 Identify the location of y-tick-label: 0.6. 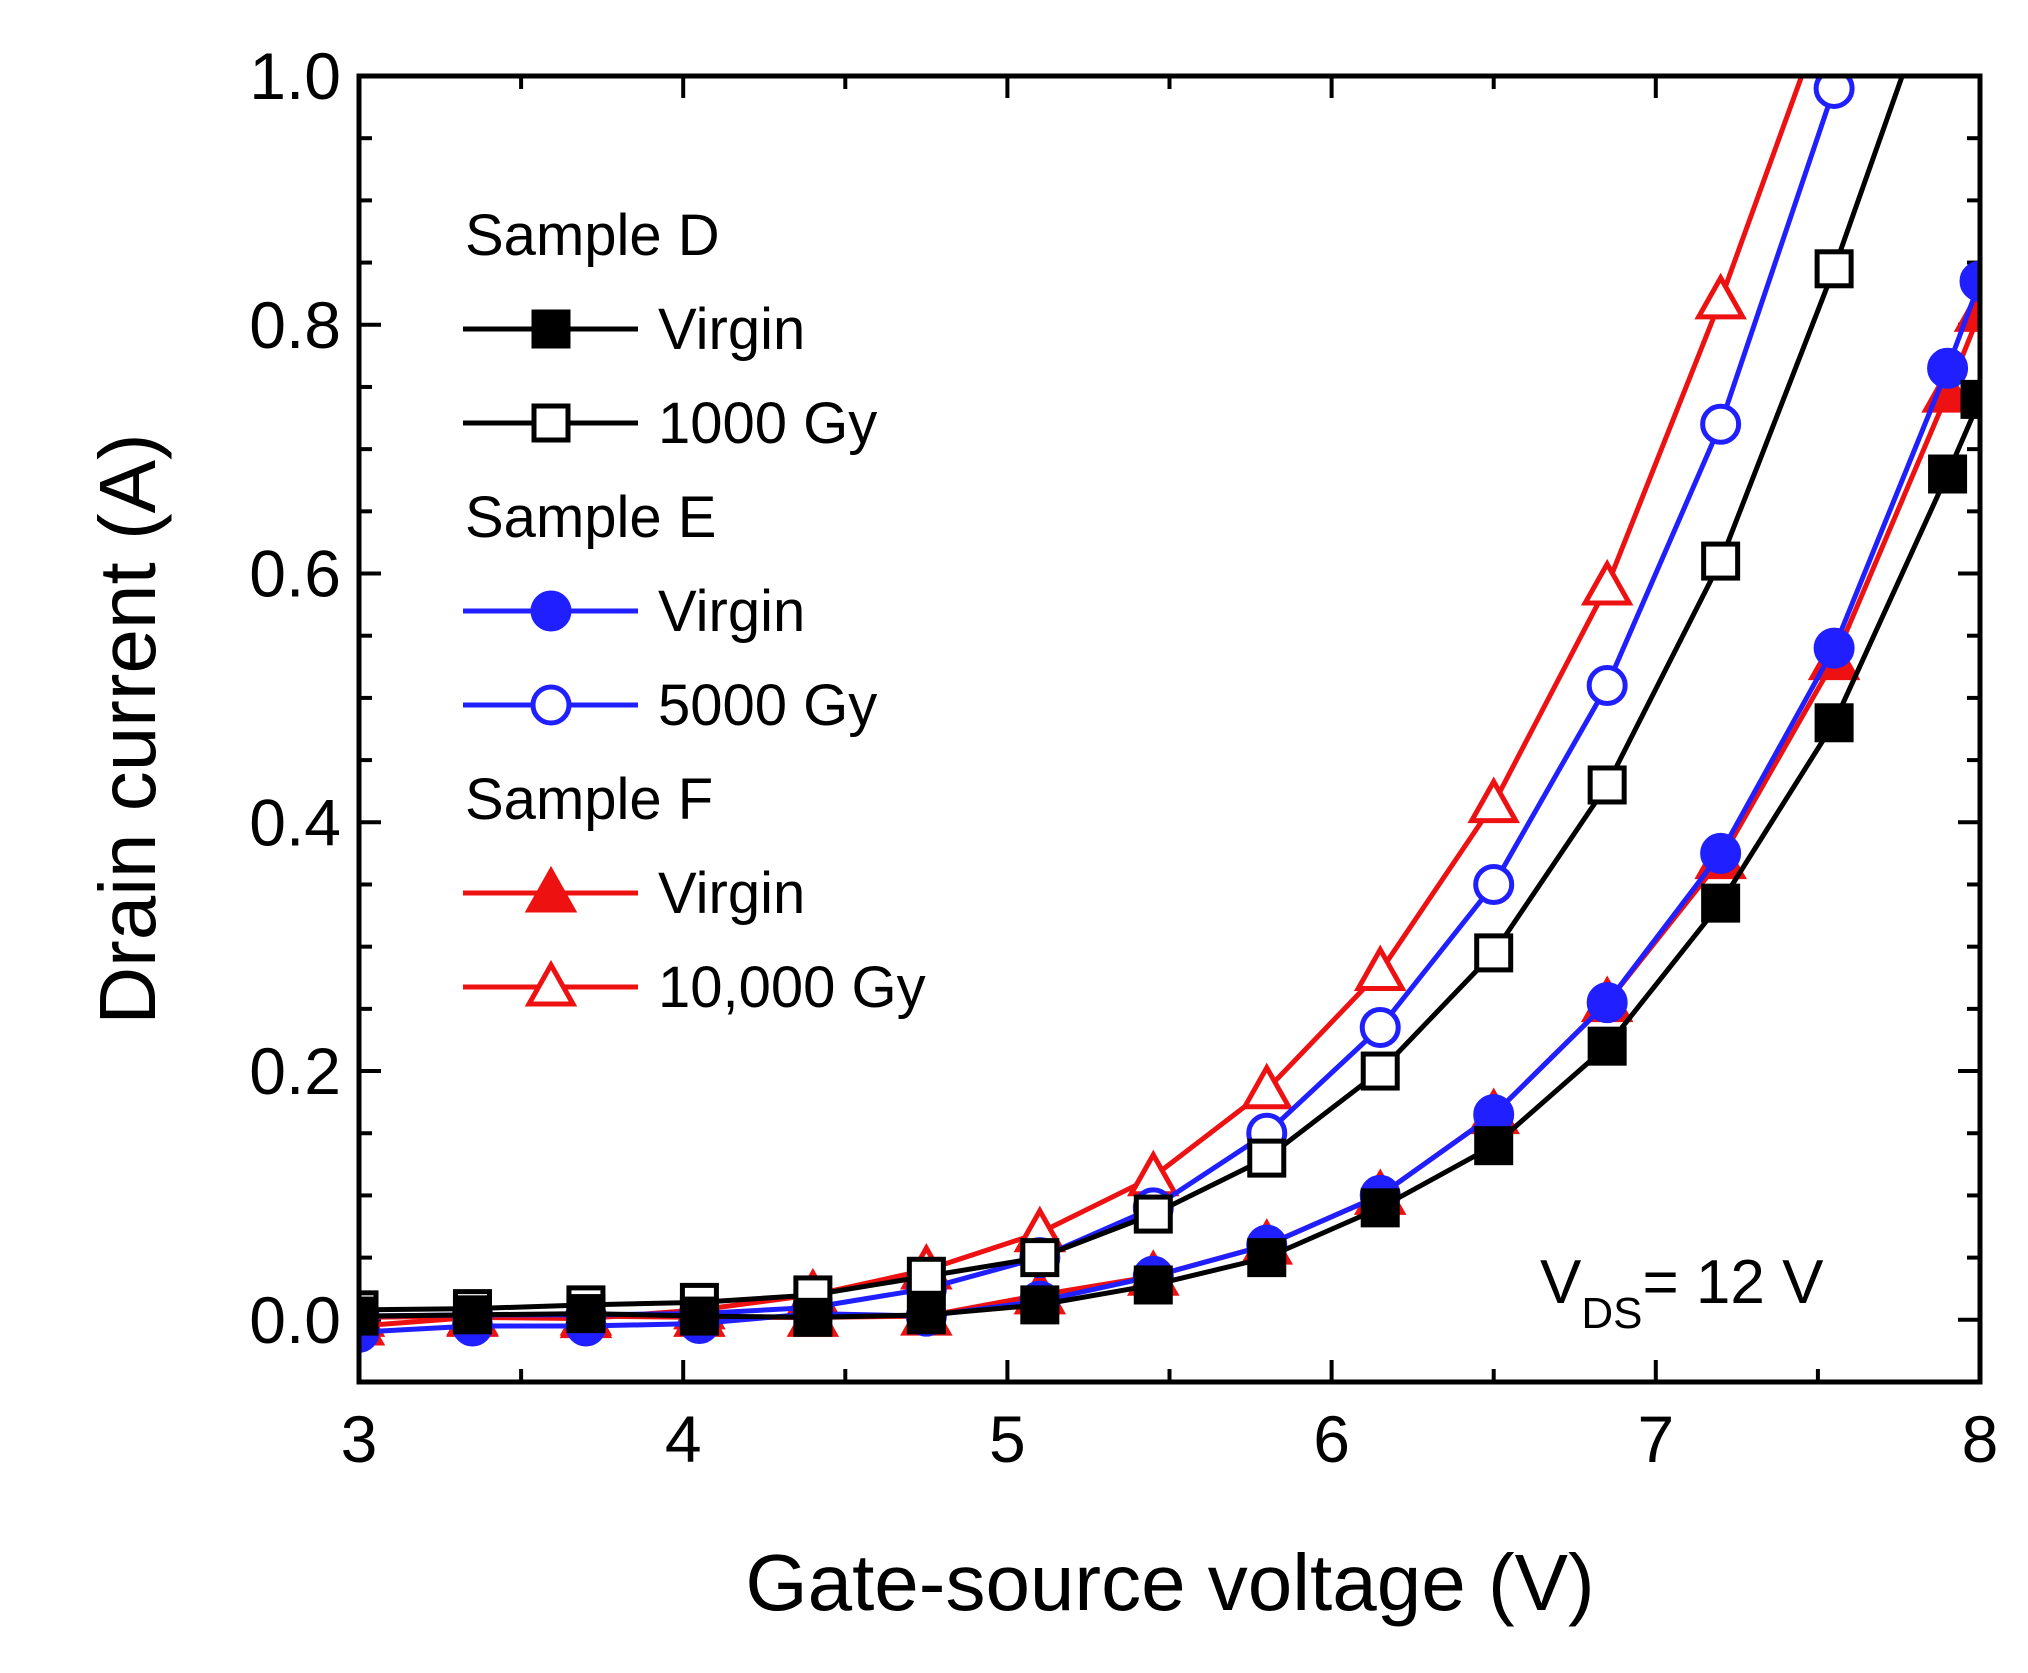
(295, 574).